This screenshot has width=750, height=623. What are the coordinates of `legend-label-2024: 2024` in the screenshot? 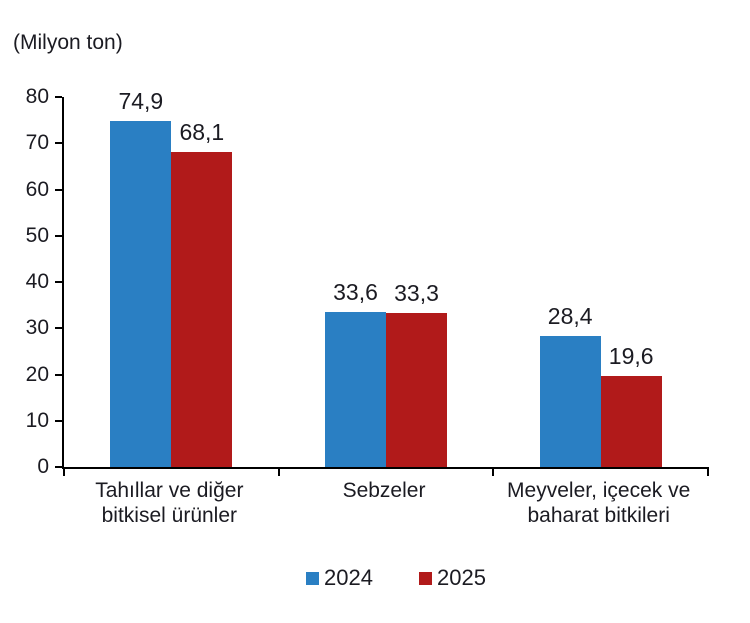 It's located at (348, 577).